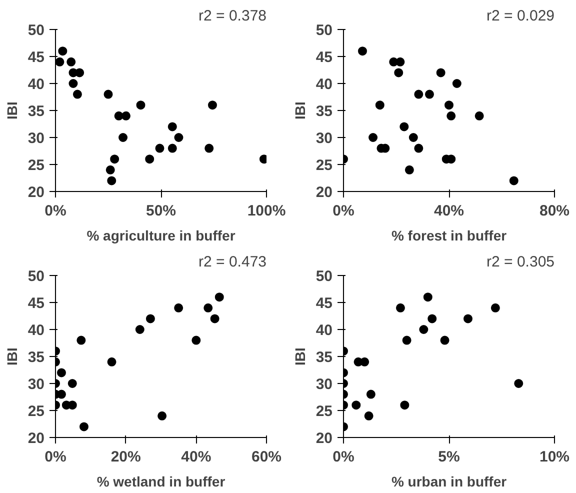  I want to click on x-tick-label: 5%, so click(449, 457).